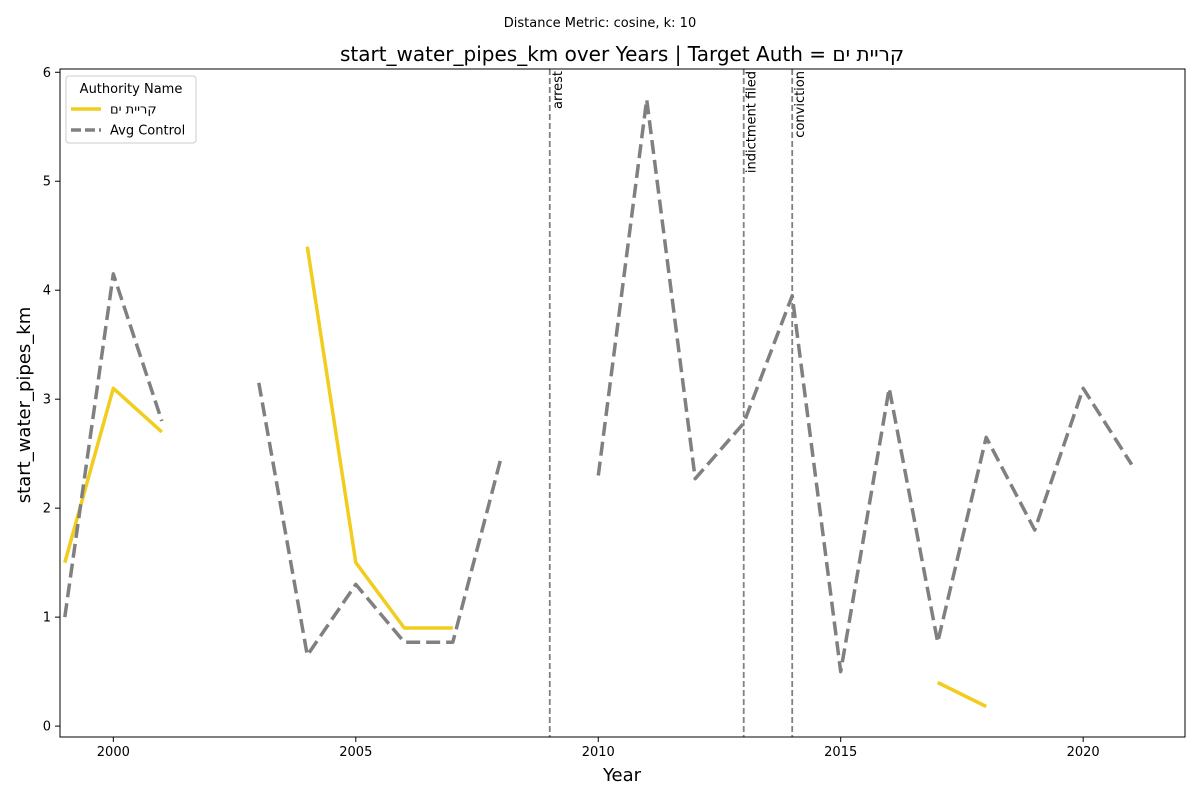  I want to click on y-tick-label: 2, so click(47, 509).